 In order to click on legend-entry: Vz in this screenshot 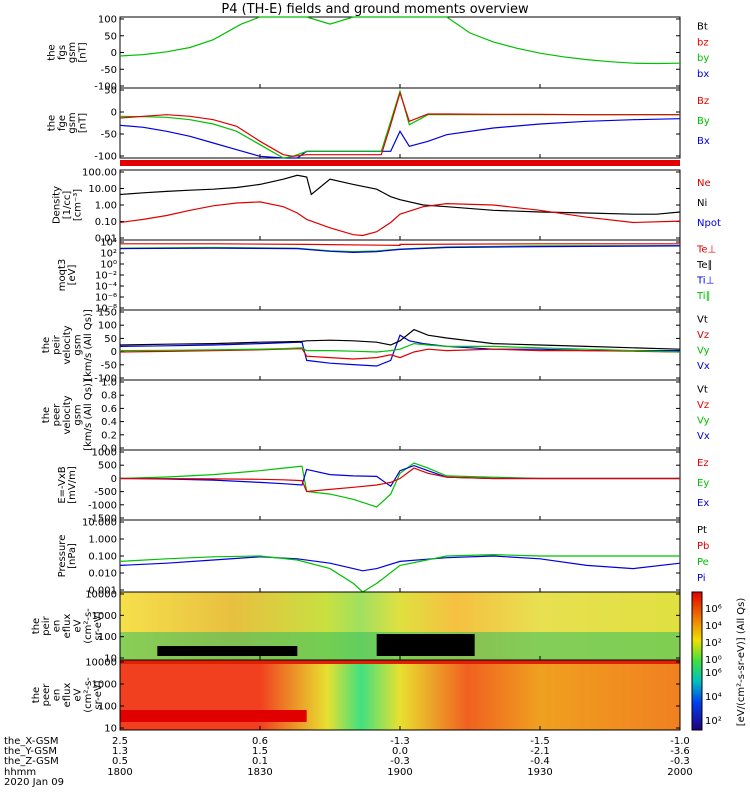, I will do `click(703, 405)`.